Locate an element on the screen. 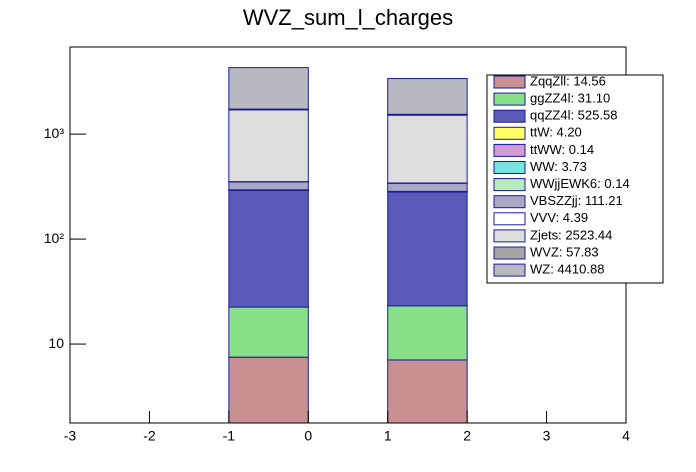 The height and width of the screenshot is (472, 696). x-tick-label: 0 is located at coordinates (308, 436).